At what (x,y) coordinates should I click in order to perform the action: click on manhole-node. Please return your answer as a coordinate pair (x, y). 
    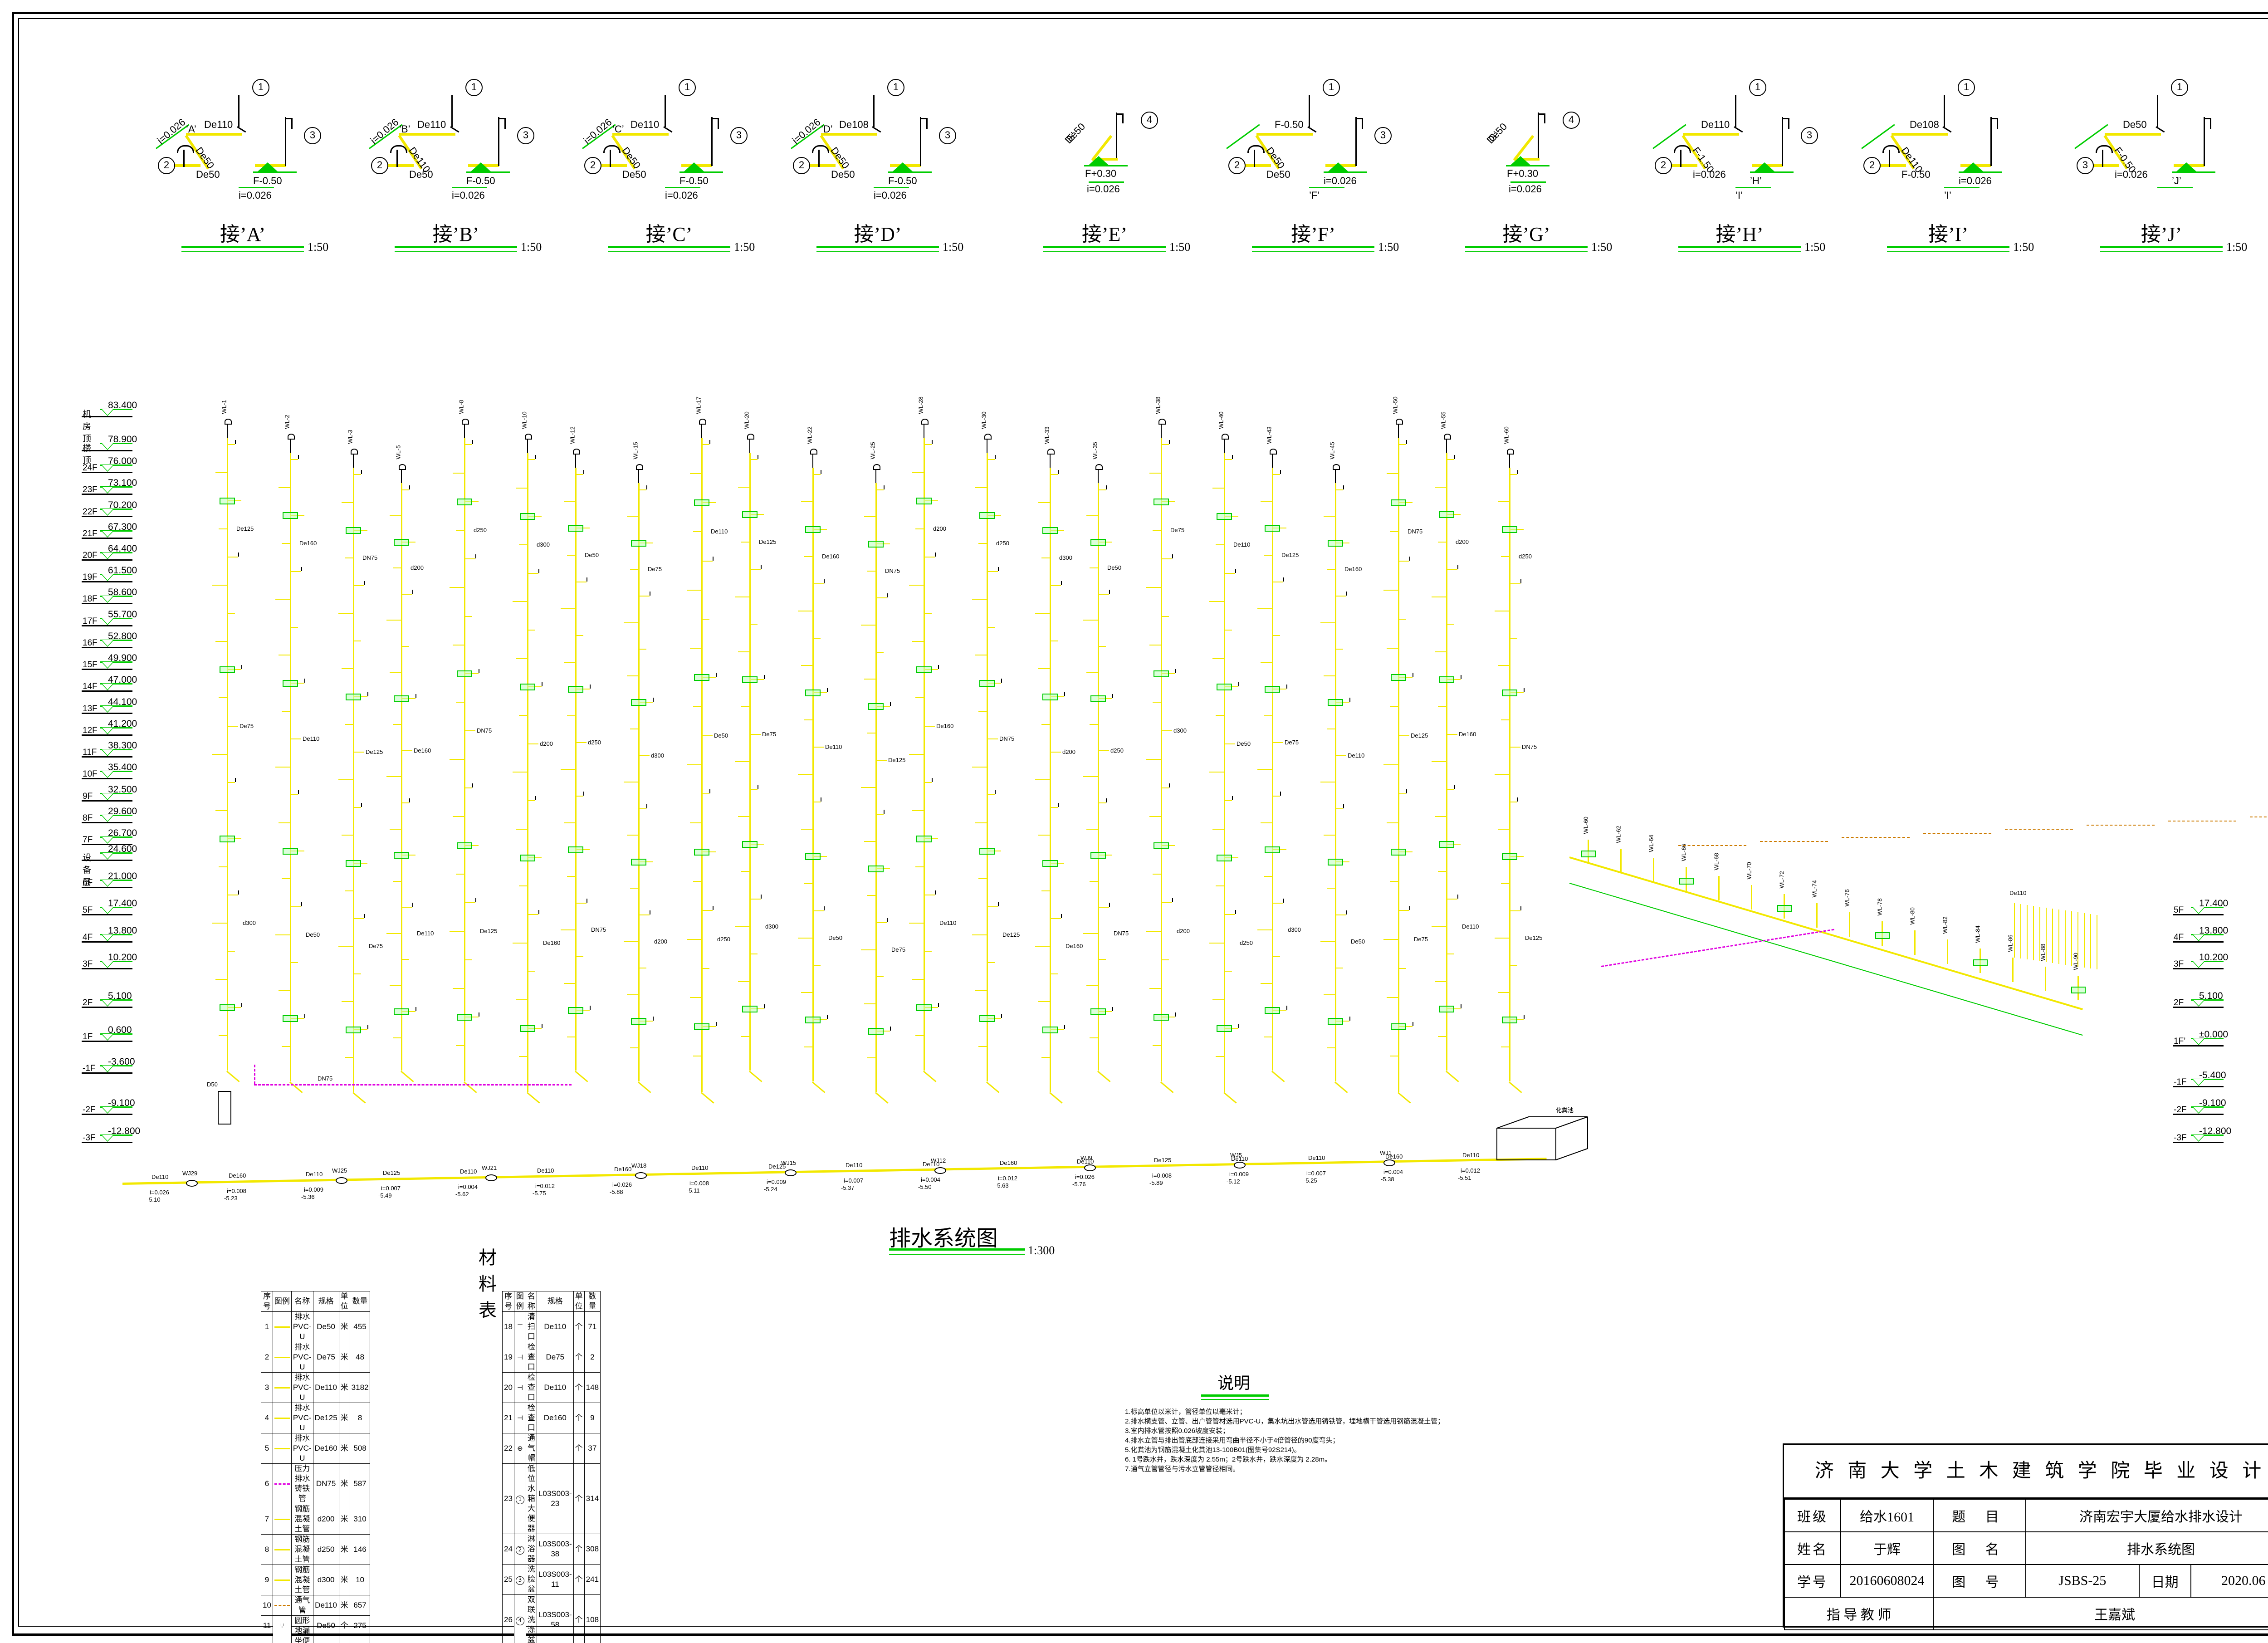
    Looking at the image, I should click on (491, 1178).